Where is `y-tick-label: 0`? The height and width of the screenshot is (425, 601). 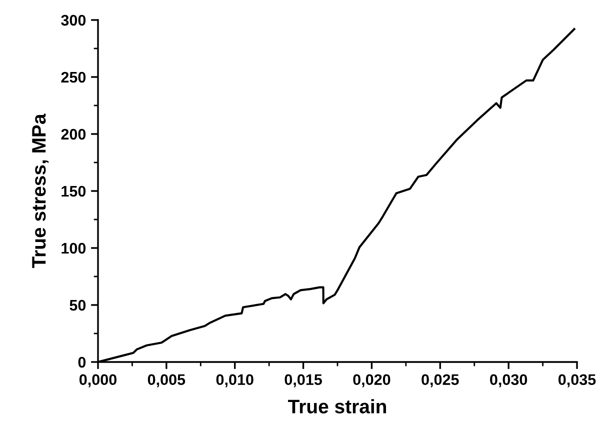 y-tick-label: 0 is located at coordinates (82, 362).